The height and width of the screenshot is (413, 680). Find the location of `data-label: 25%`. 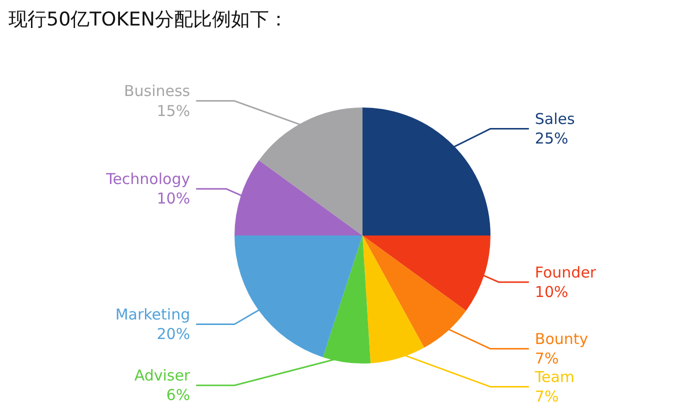

data-label: 25% is located at coordinates (551, 139).